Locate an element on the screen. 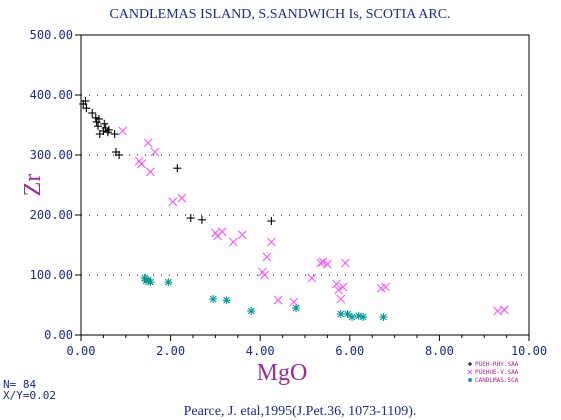  x-axis-label: MgO is located at coordinates (282, 373).